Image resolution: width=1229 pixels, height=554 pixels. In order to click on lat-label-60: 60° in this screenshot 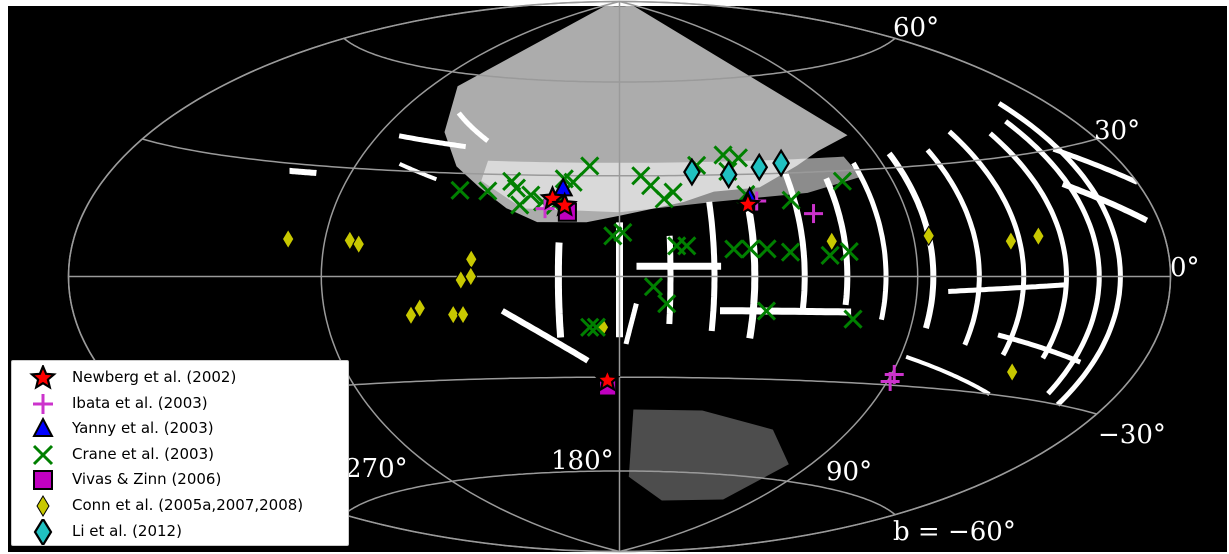, I will do `click(916, 28)`.